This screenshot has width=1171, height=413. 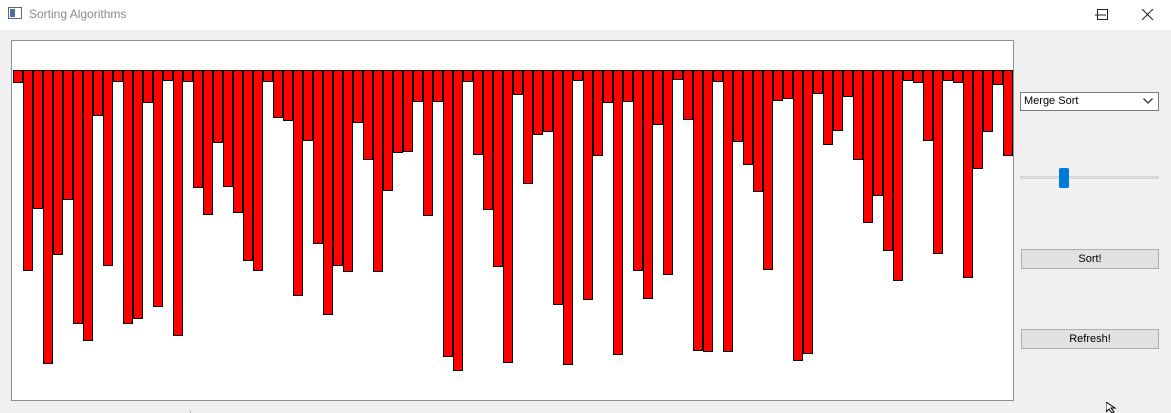 I want to click on maximize-icon, so click(x=1102, y=14).